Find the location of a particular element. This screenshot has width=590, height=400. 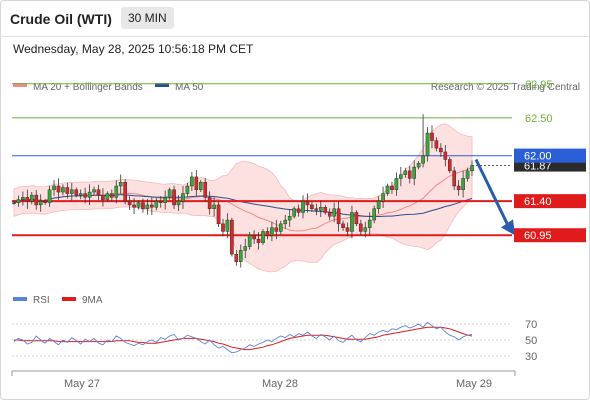

ma20-legend-label: MA 20 + Bollinger Bands is located at coordinates (88, 87).